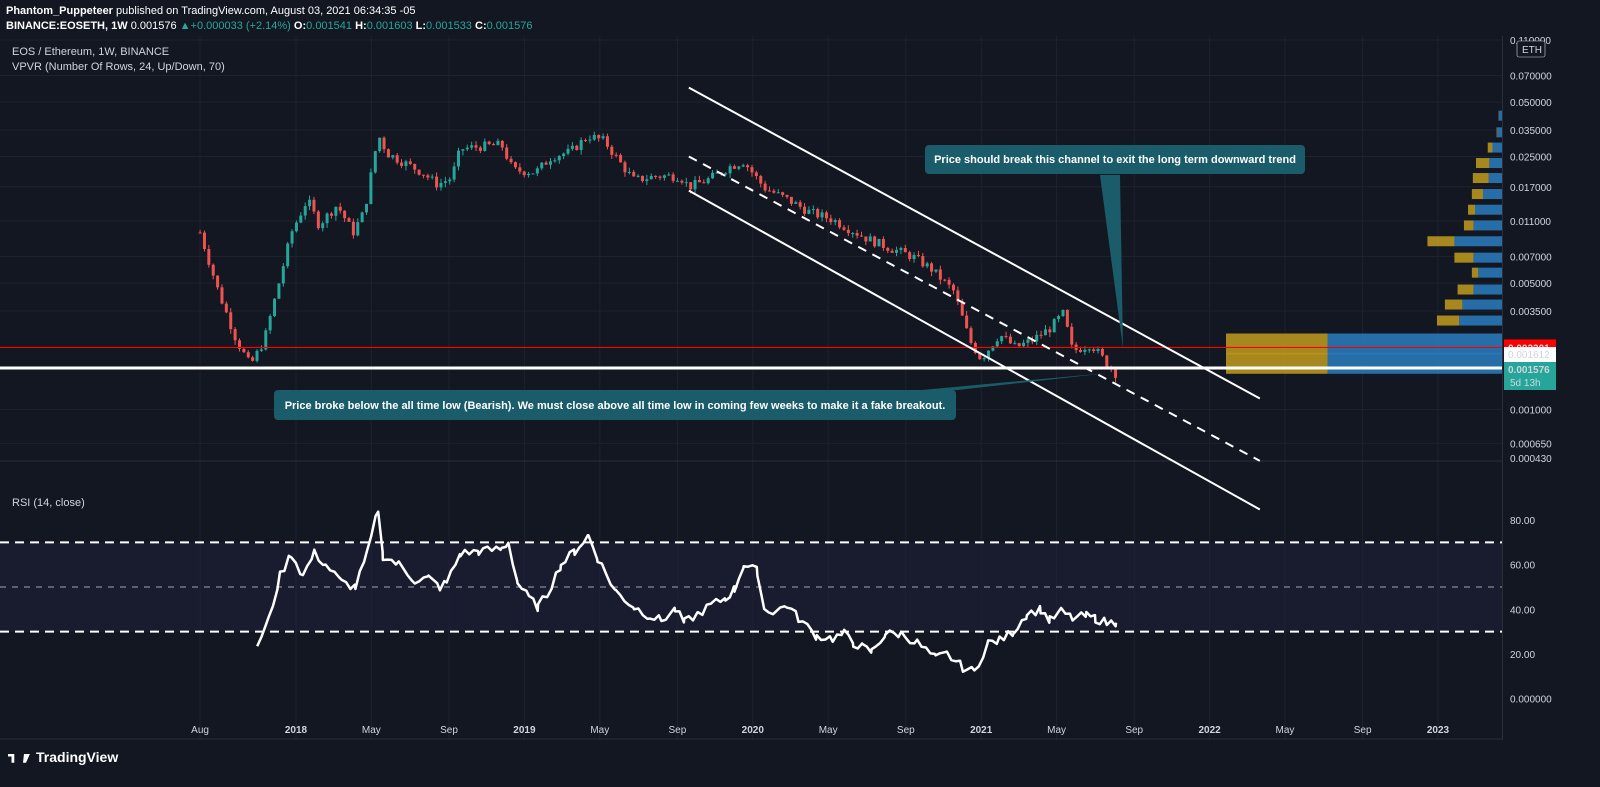 The image size is (1600, 787). What do you see at coordinates (240, 26) in the screenshot?
I see `price-change: +0.000033 (+2.14%)` at bounding box center [240, 26].